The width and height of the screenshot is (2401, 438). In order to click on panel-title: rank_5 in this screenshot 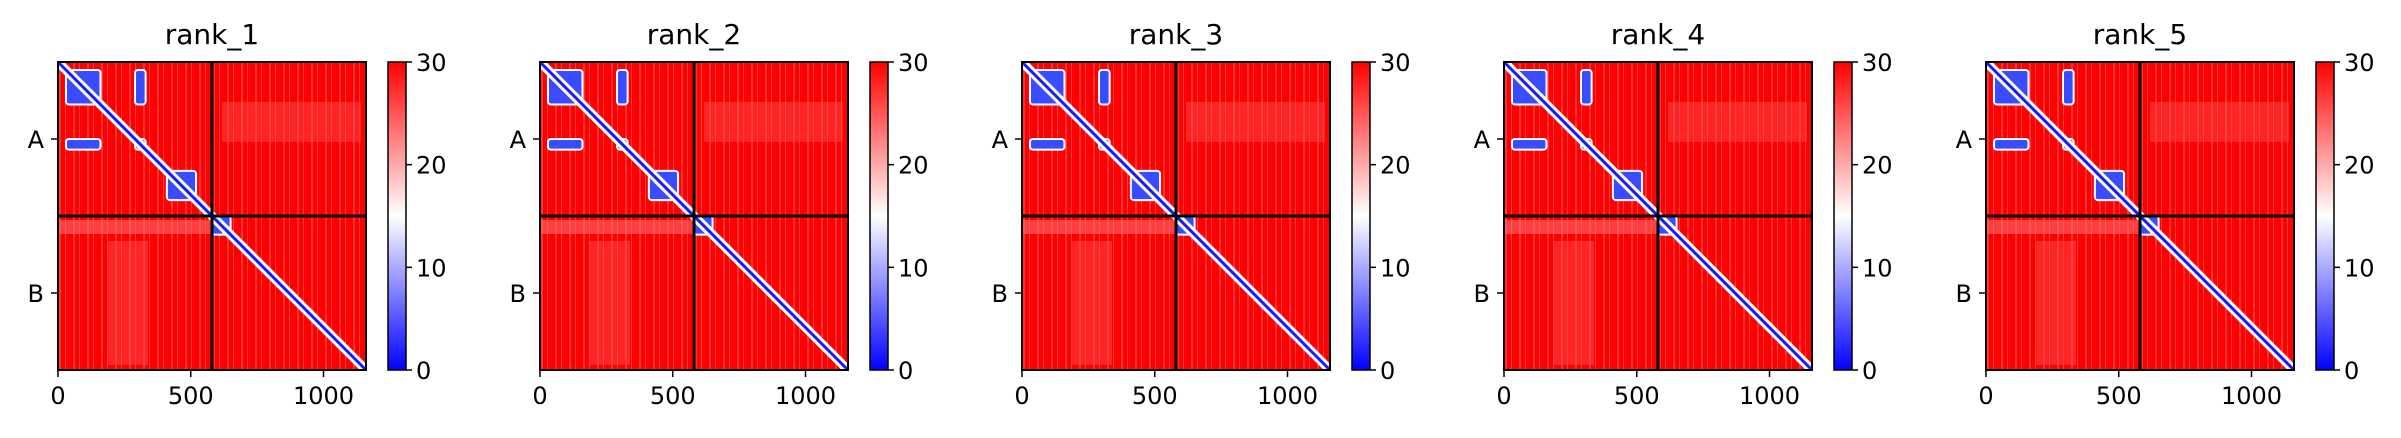, I will do `click(2140, 34)`.